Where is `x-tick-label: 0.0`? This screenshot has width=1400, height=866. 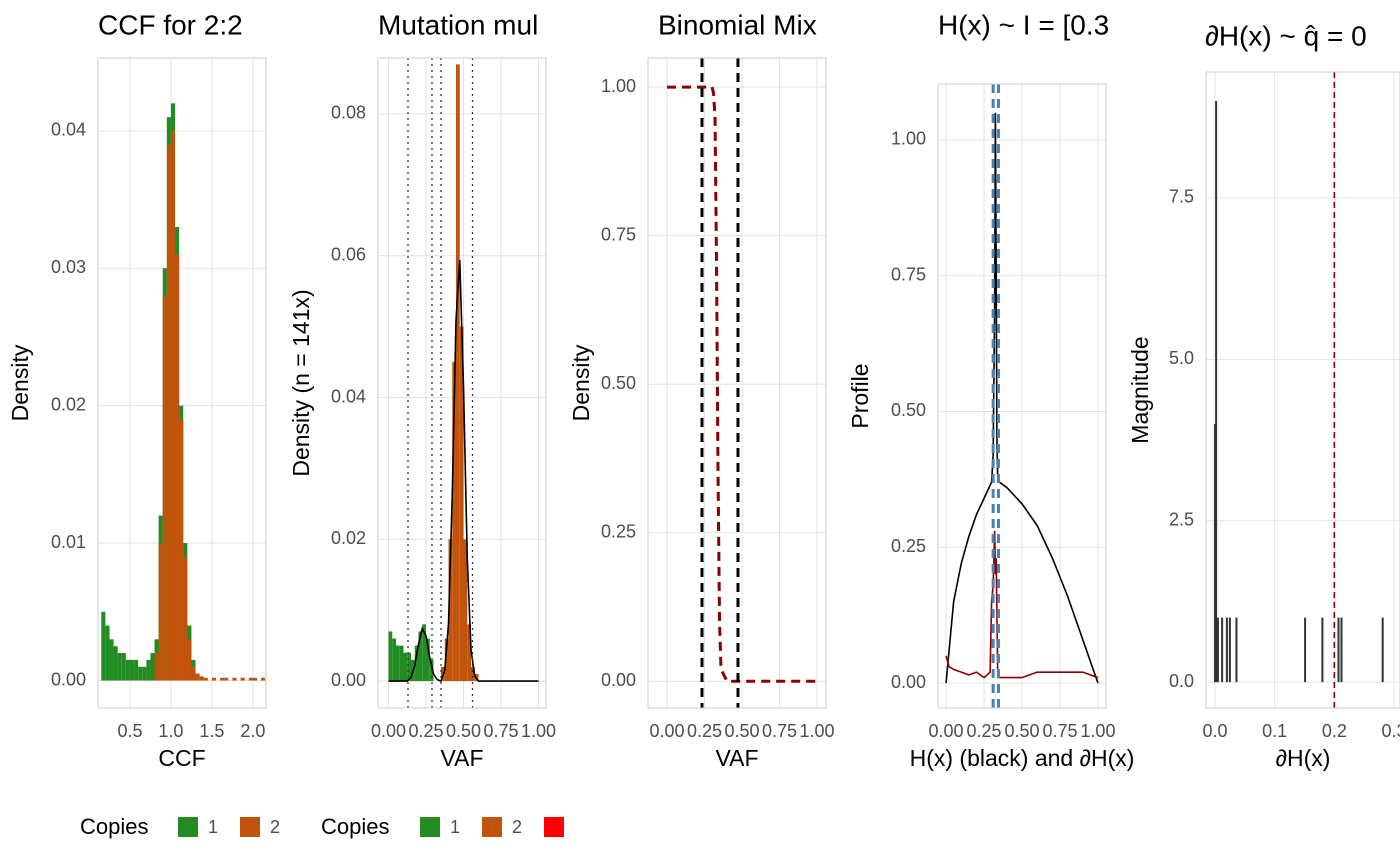 x-tick-label: 0.0 is located at coordinates (1214, 731).